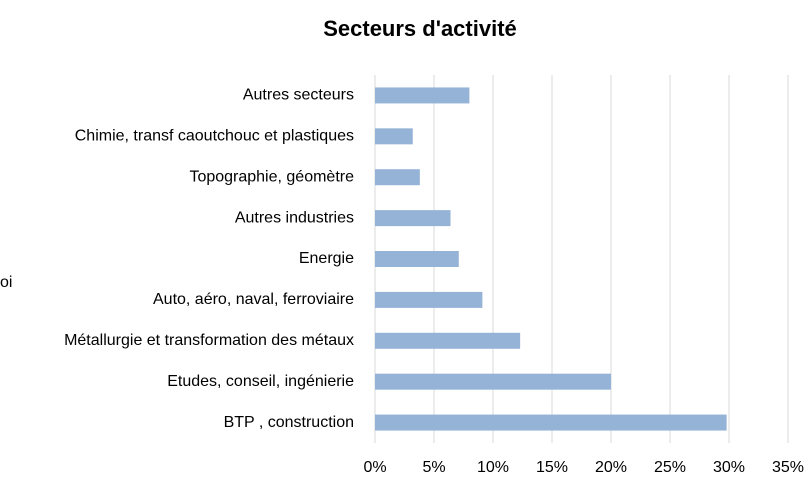 This screenshot has height=477, width=809. Describe the element at coordinates (670, 467) in the screenshot. I see `x-tick-label: 25%` at that location.